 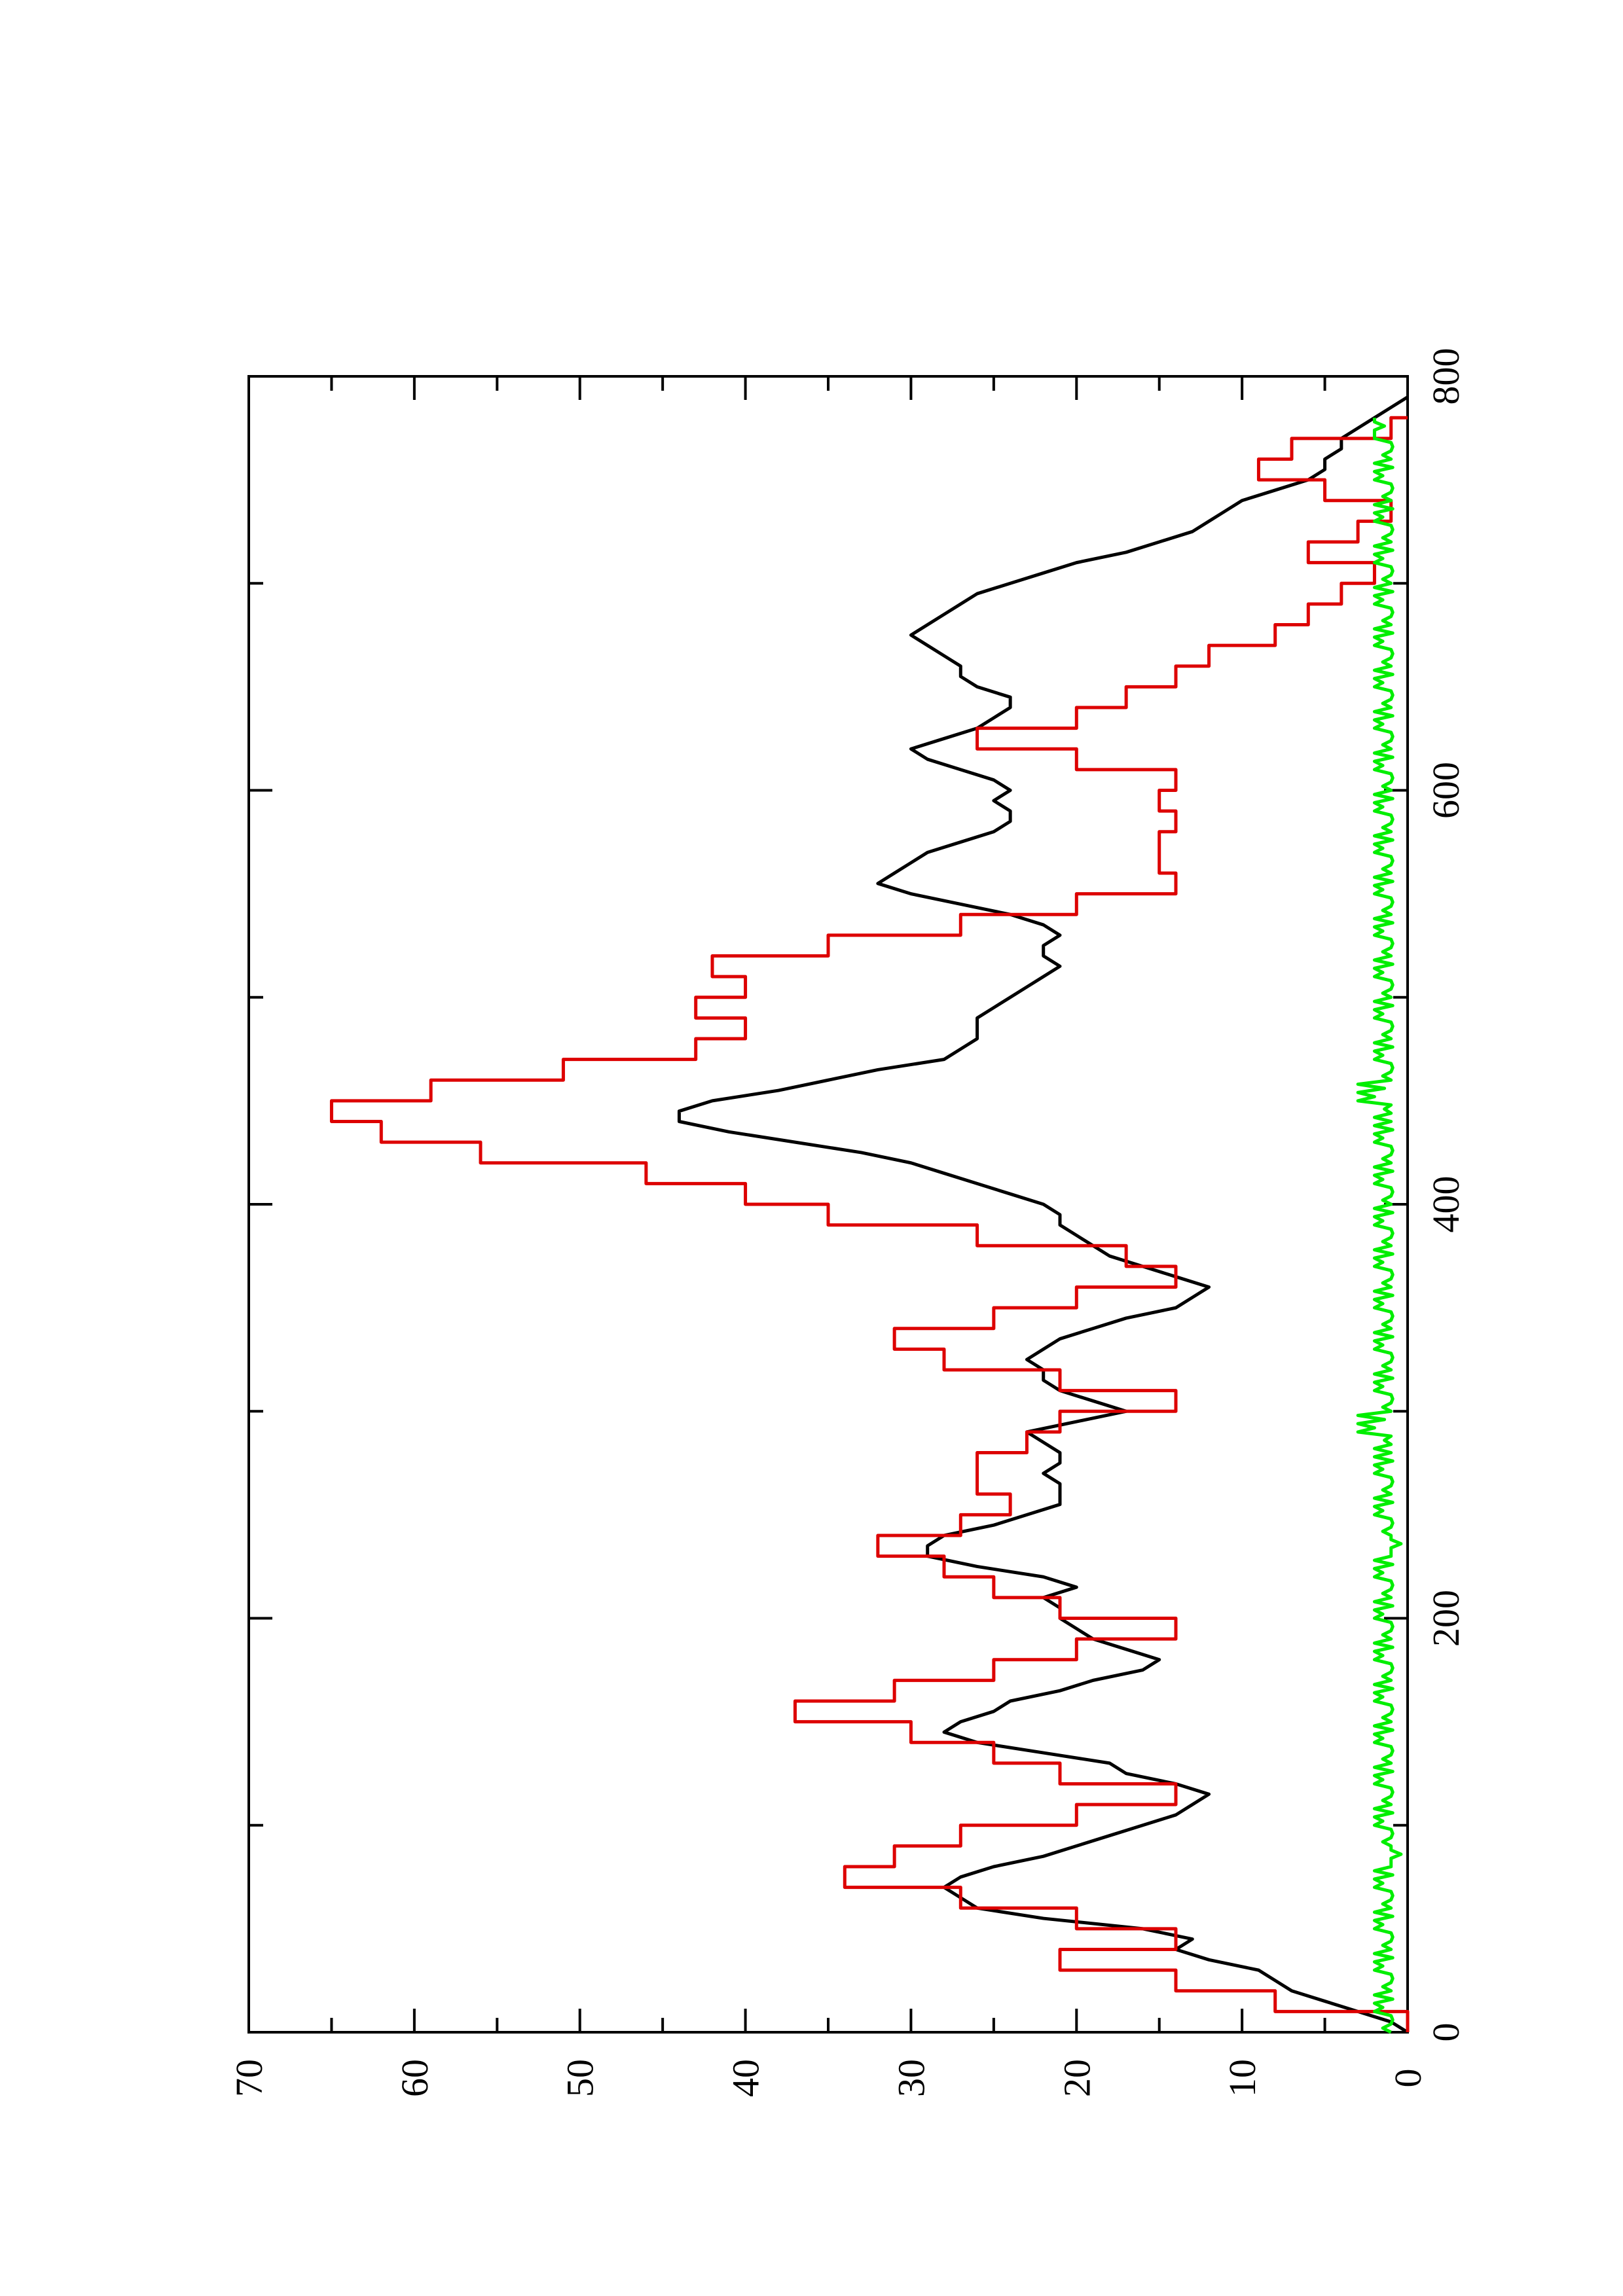 I want to click on y-tick-label: 0, so click(x=1408, y=2078).